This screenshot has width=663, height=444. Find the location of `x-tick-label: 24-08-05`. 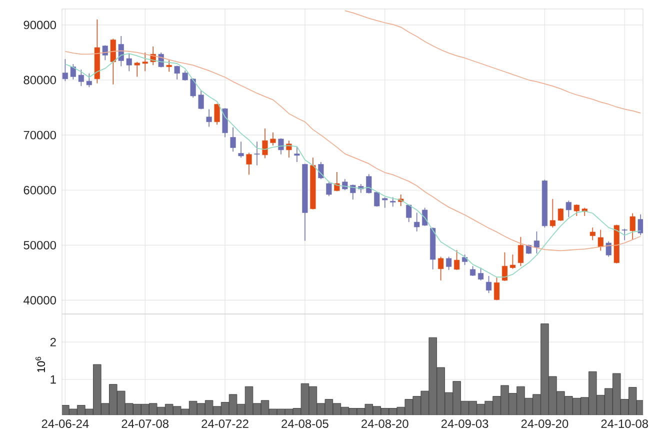

x-tick-label: 24-08-05 is located at coordinates (305, 424).